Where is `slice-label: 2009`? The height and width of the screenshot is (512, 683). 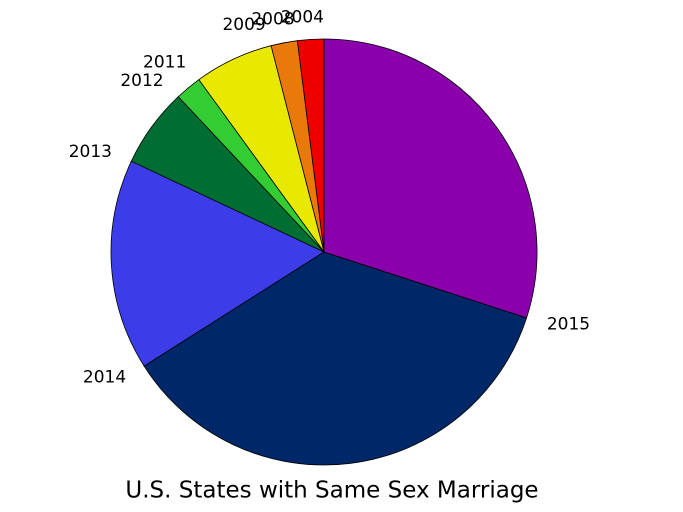
slice-label: 2009 is located at coordinates (243, 25).